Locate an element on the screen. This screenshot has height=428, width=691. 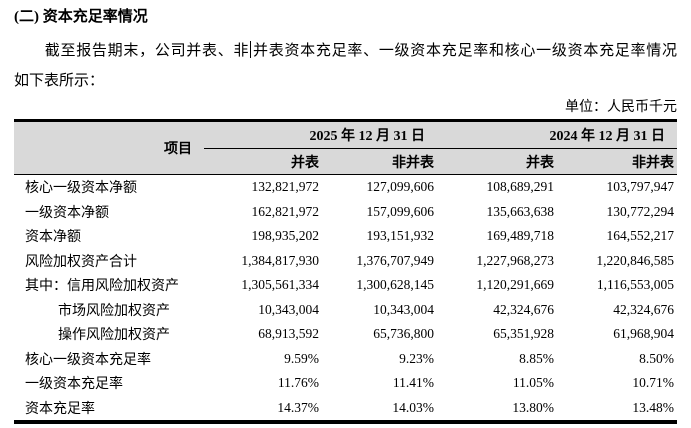
row-label: 一级资本净额 is located at coordinates (67, 213).